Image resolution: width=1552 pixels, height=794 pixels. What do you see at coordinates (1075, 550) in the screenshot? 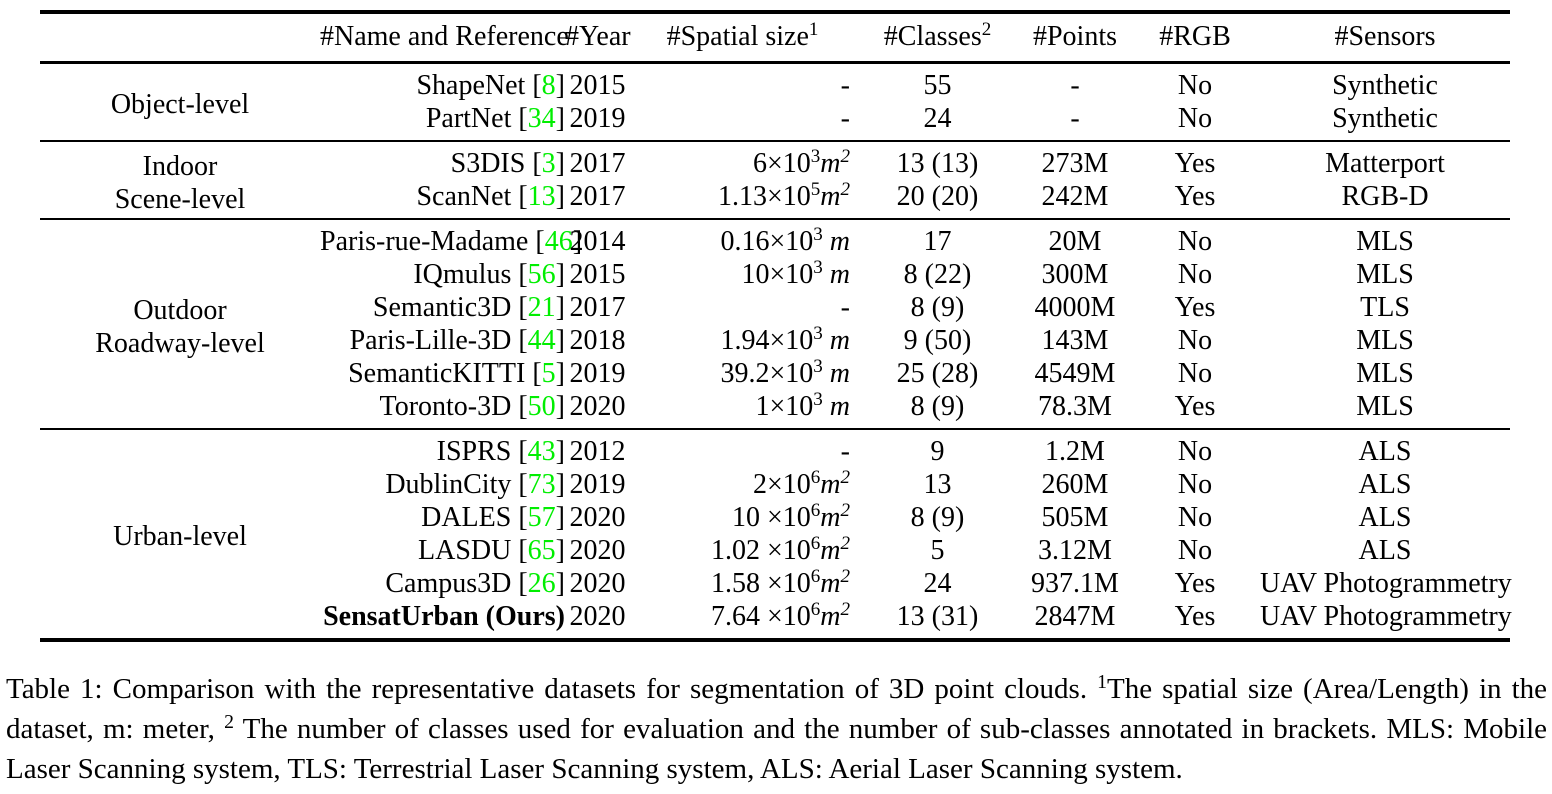
I see `points-value: 3.12M` at bounding box center [1075, 550].